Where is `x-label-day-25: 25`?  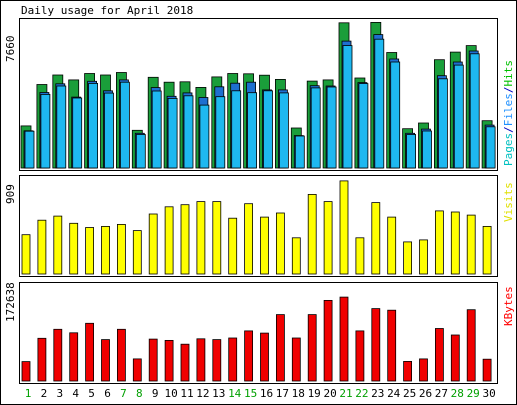 x-label-day-25: 25 is located at coordinates (409, 393).